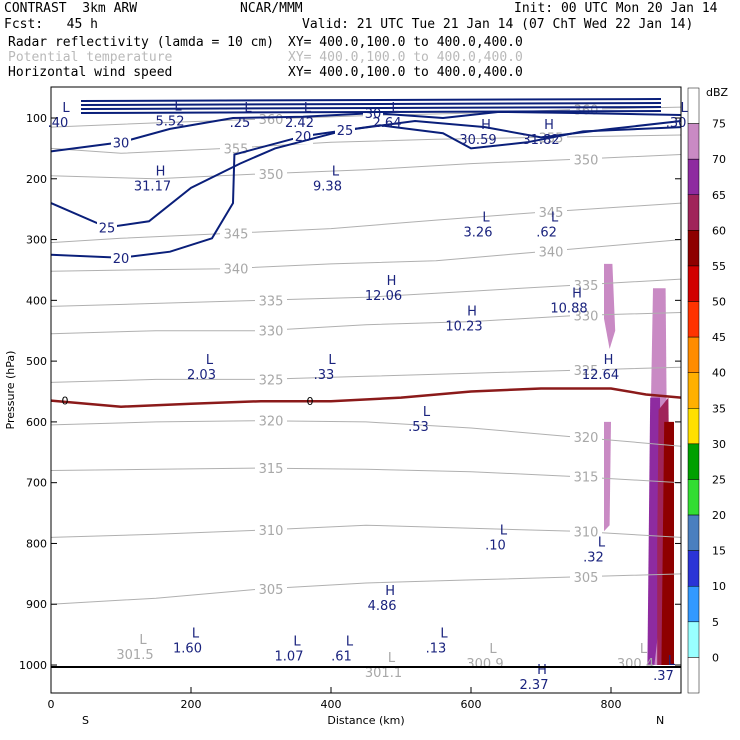 This screenshot has height=740, width=740. What do you see at coordinates (289, 657) in the screenshot?
I see `extremum-value: 1.07` at bounding box center [289, 657].